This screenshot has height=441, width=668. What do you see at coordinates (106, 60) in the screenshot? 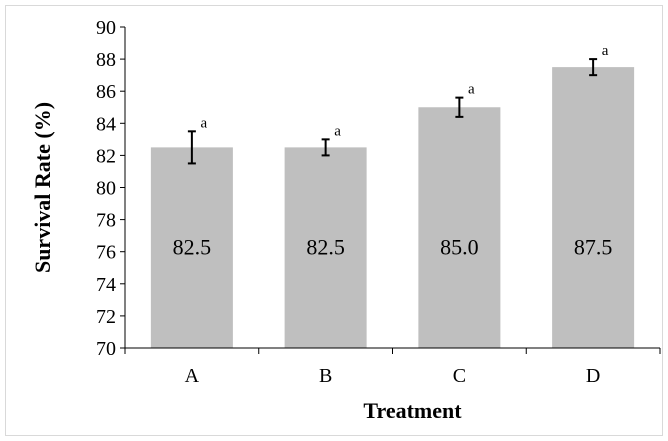
I see `y-tick-label: 88` at bounding box center [106, 60].